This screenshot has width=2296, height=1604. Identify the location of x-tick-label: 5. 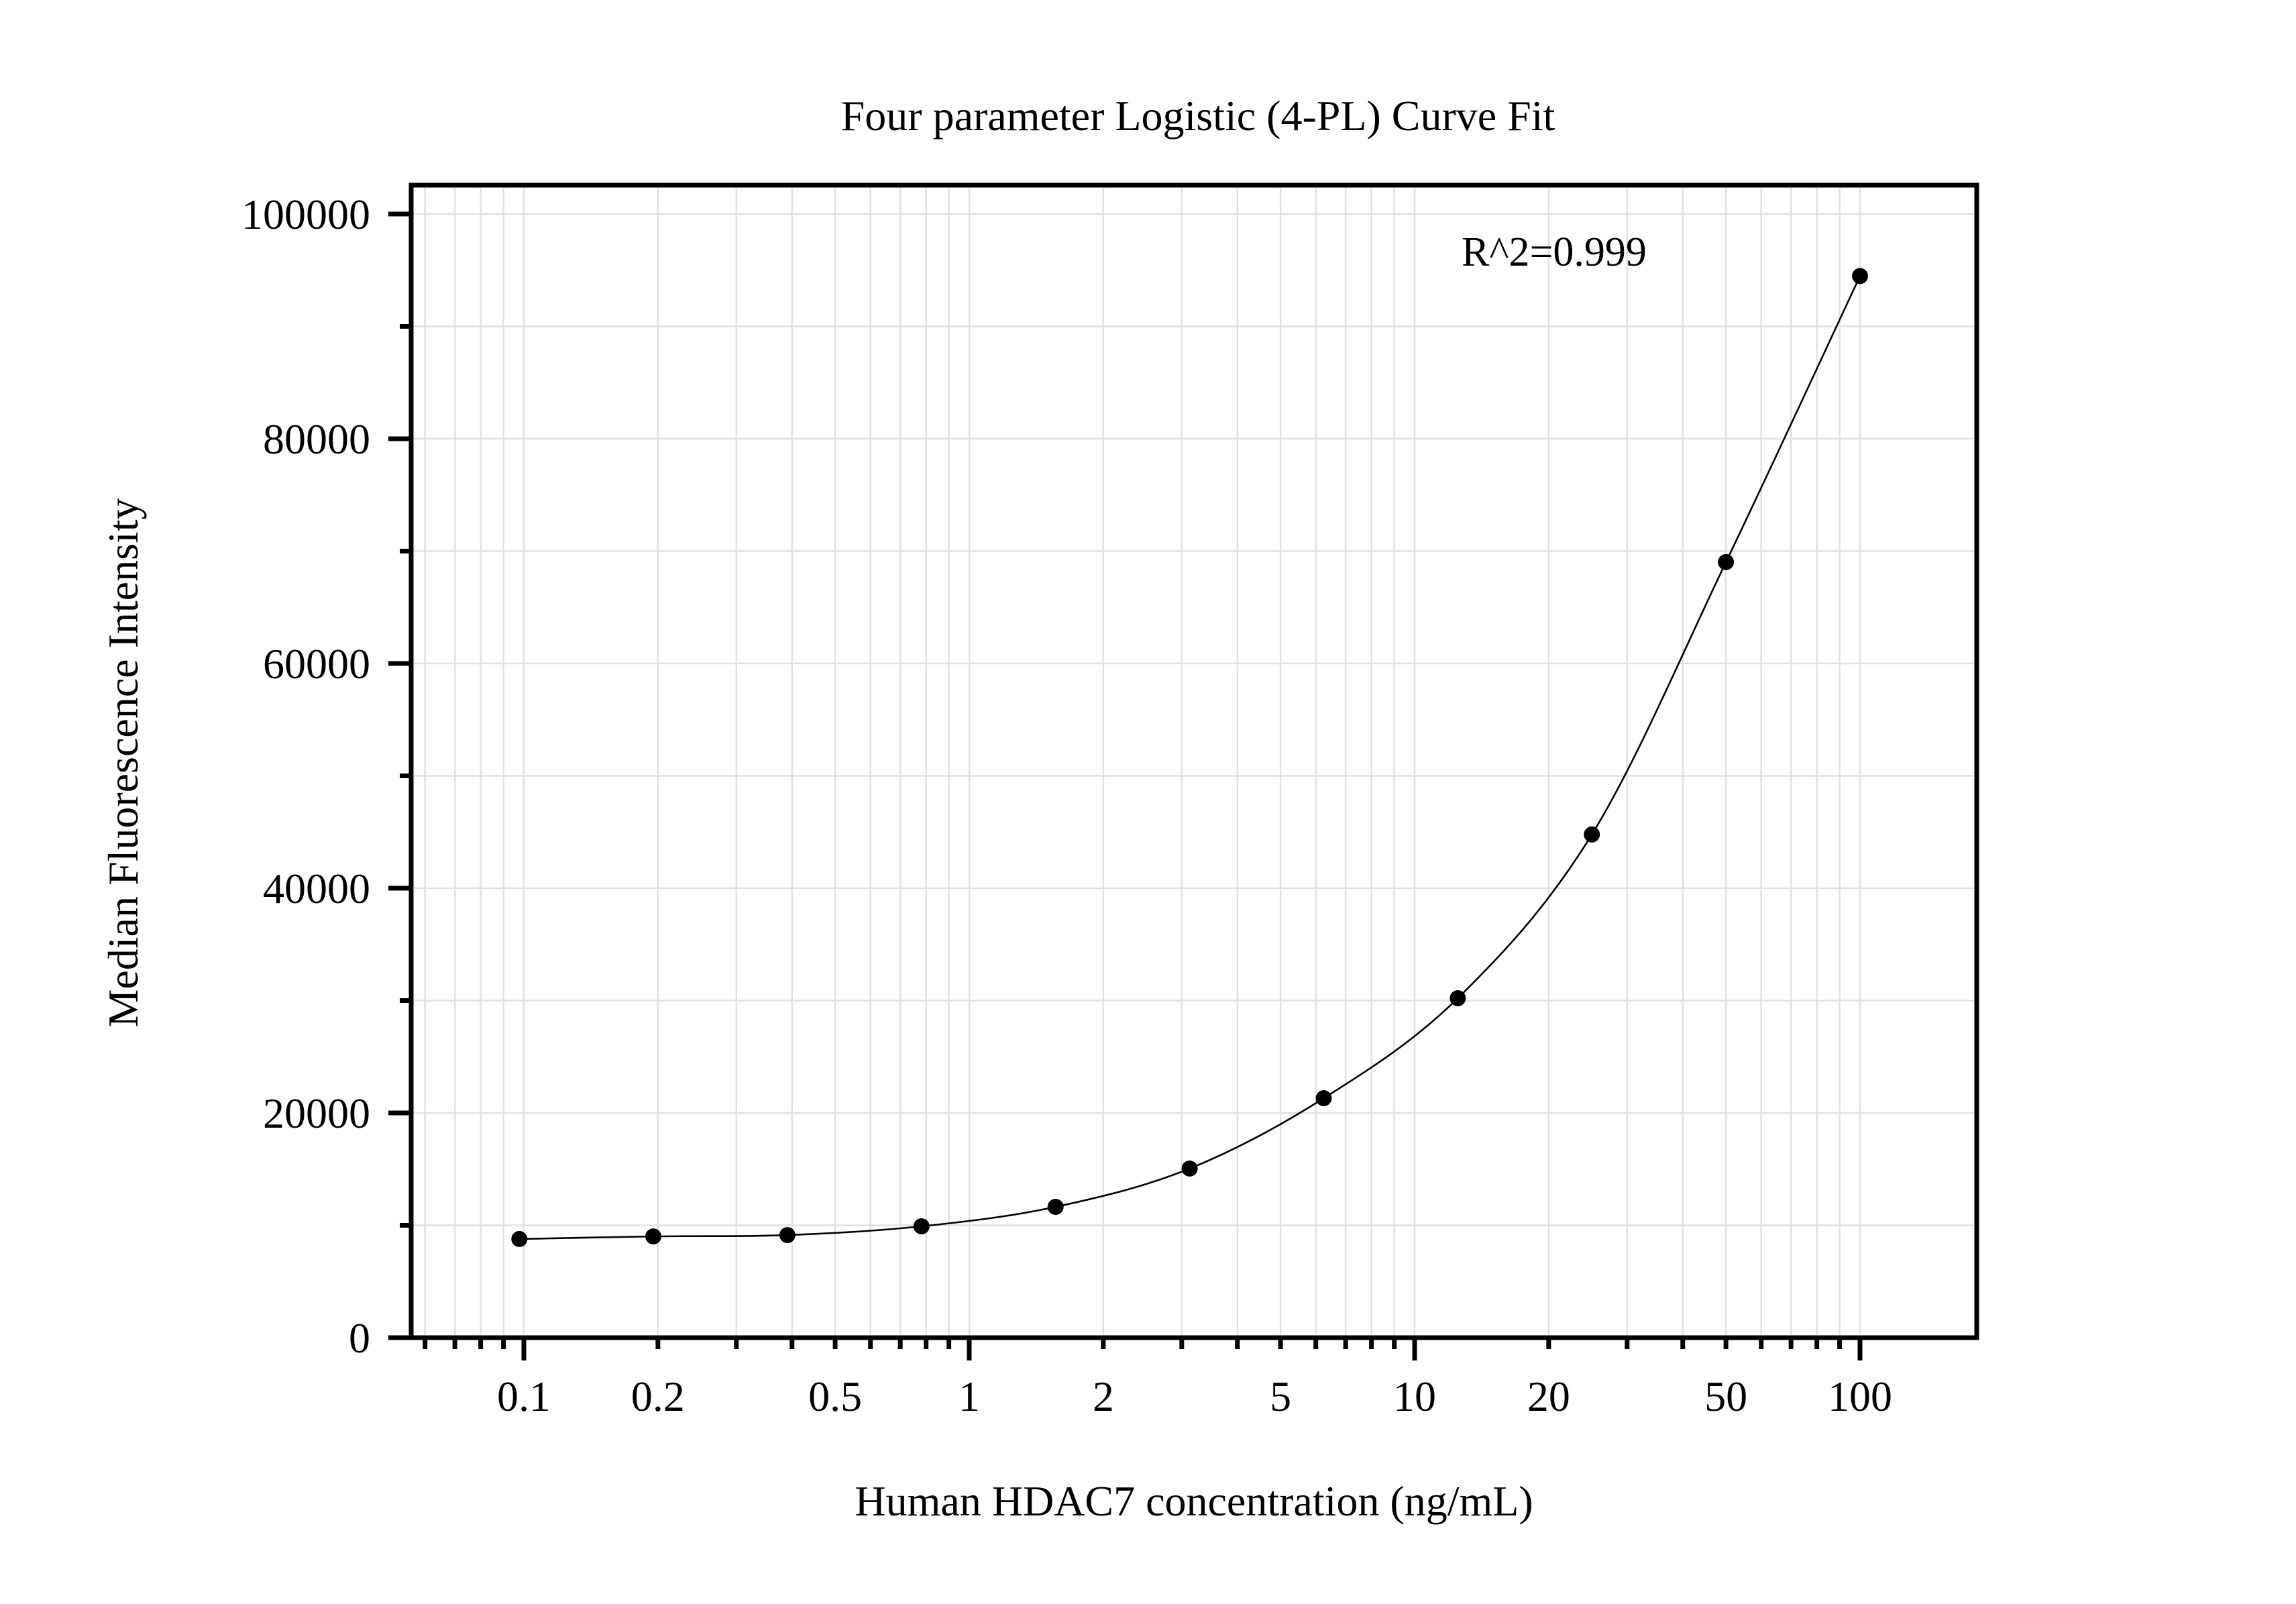
(1280, 1396).